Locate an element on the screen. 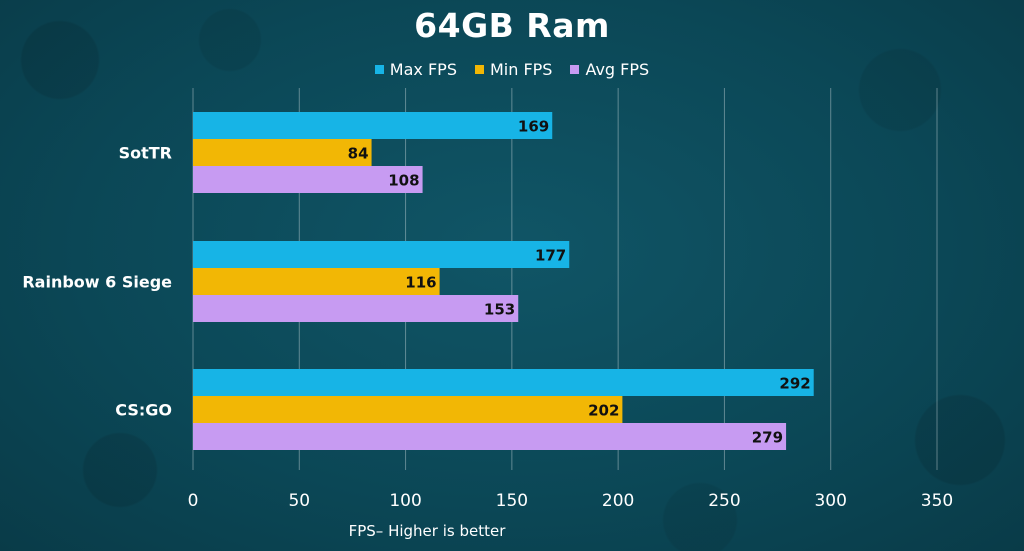 The image size is (1024, 551). x-tick-label: 50 is located at coordinates (299, 501).